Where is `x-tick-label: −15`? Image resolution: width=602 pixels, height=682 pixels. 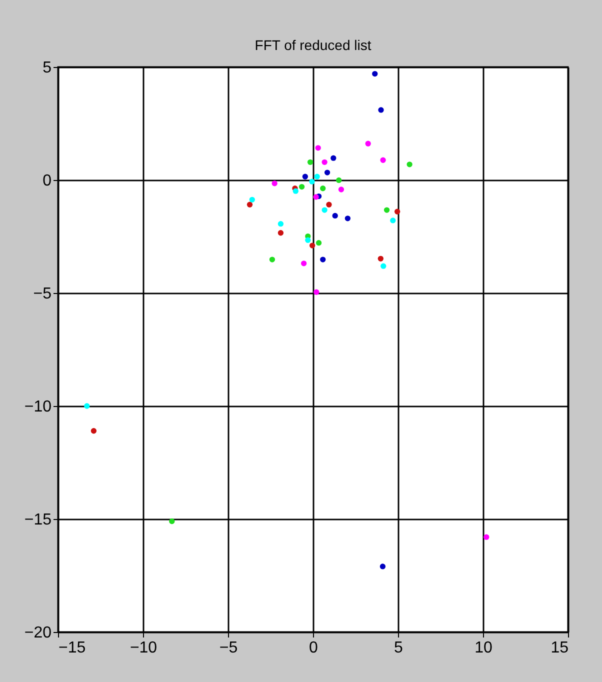
x-tick-label: −15 is located at coordinates (72, 648).